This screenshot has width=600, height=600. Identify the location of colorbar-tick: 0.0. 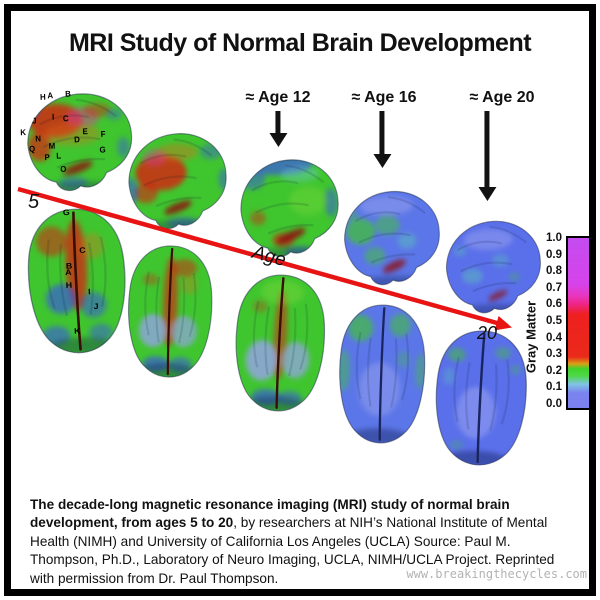
(554, 404).